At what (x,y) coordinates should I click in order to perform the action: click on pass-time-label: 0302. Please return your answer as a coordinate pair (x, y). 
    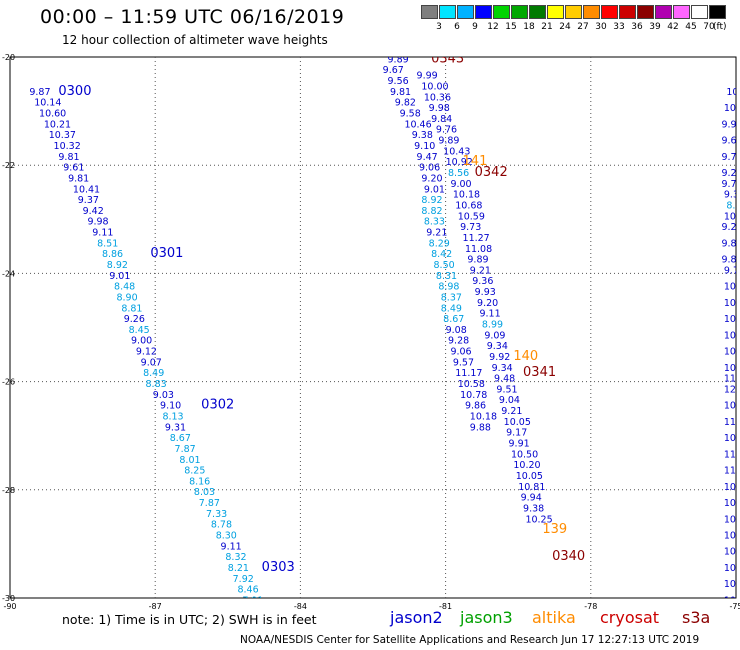
    Looking at the image, I should click on (217, 405).